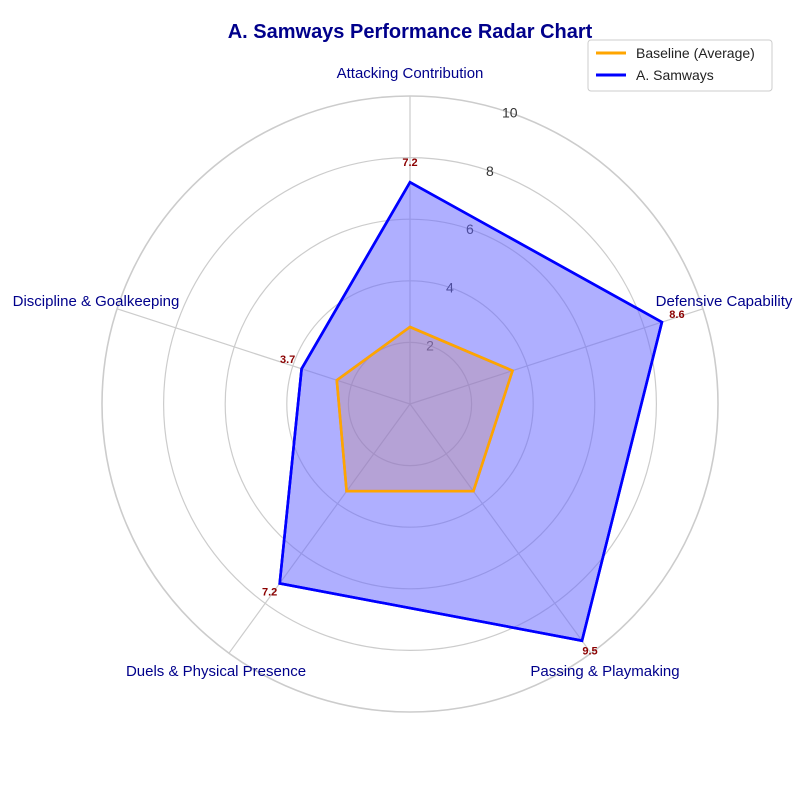  Describe the element at coordinates (724, 301) in the screenshot. I see `axis-label: Defensive Capability` at that location.